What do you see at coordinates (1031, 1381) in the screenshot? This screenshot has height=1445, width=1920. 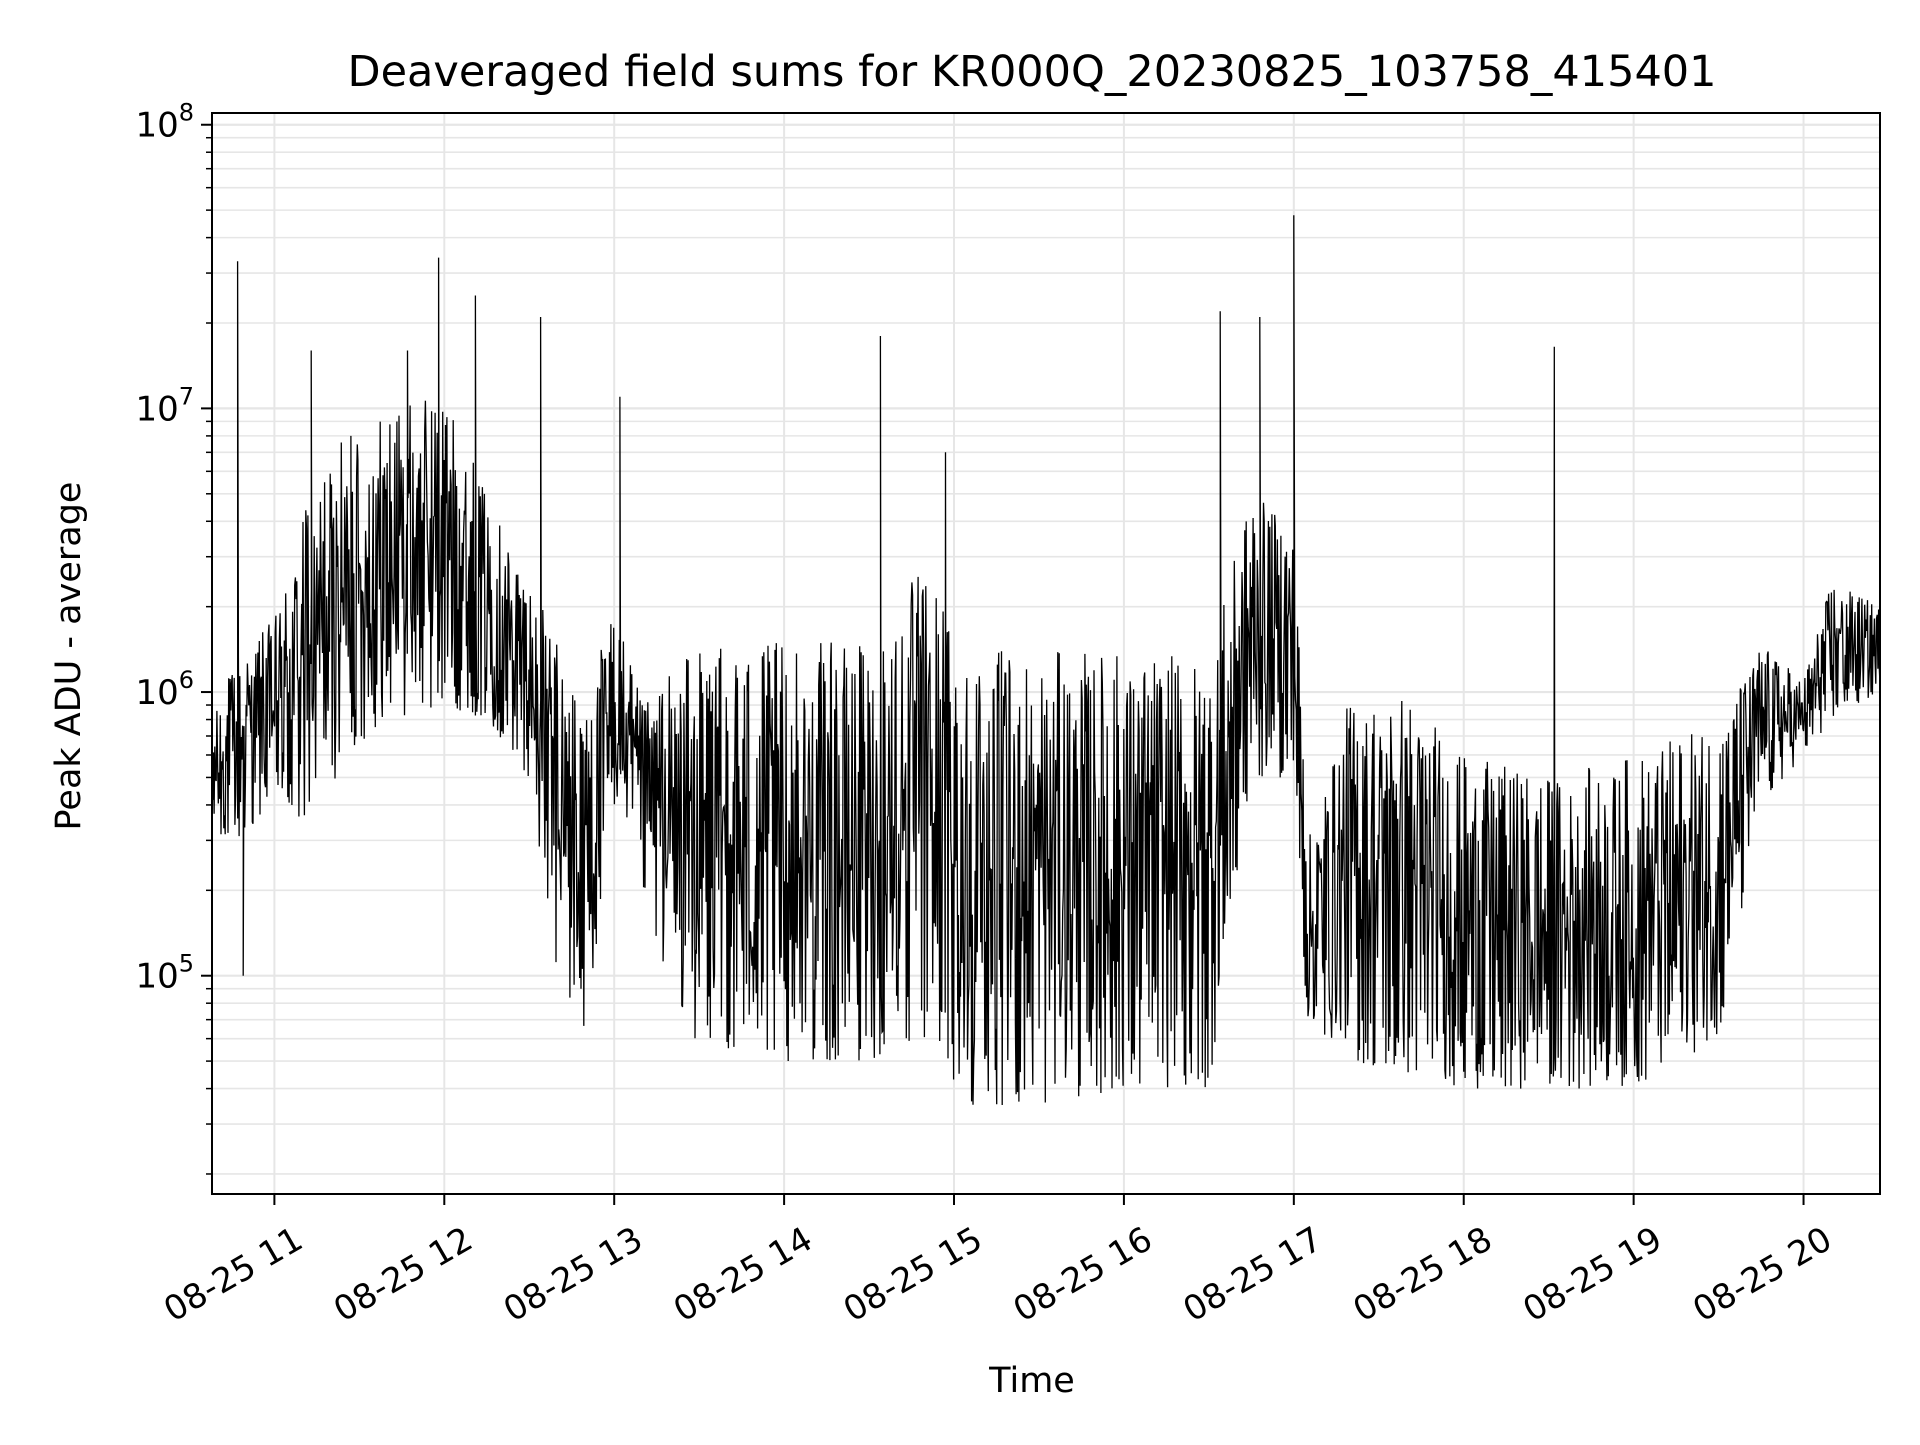 I see `x-axis-label: Time` at bounding box center [1031, 1381].